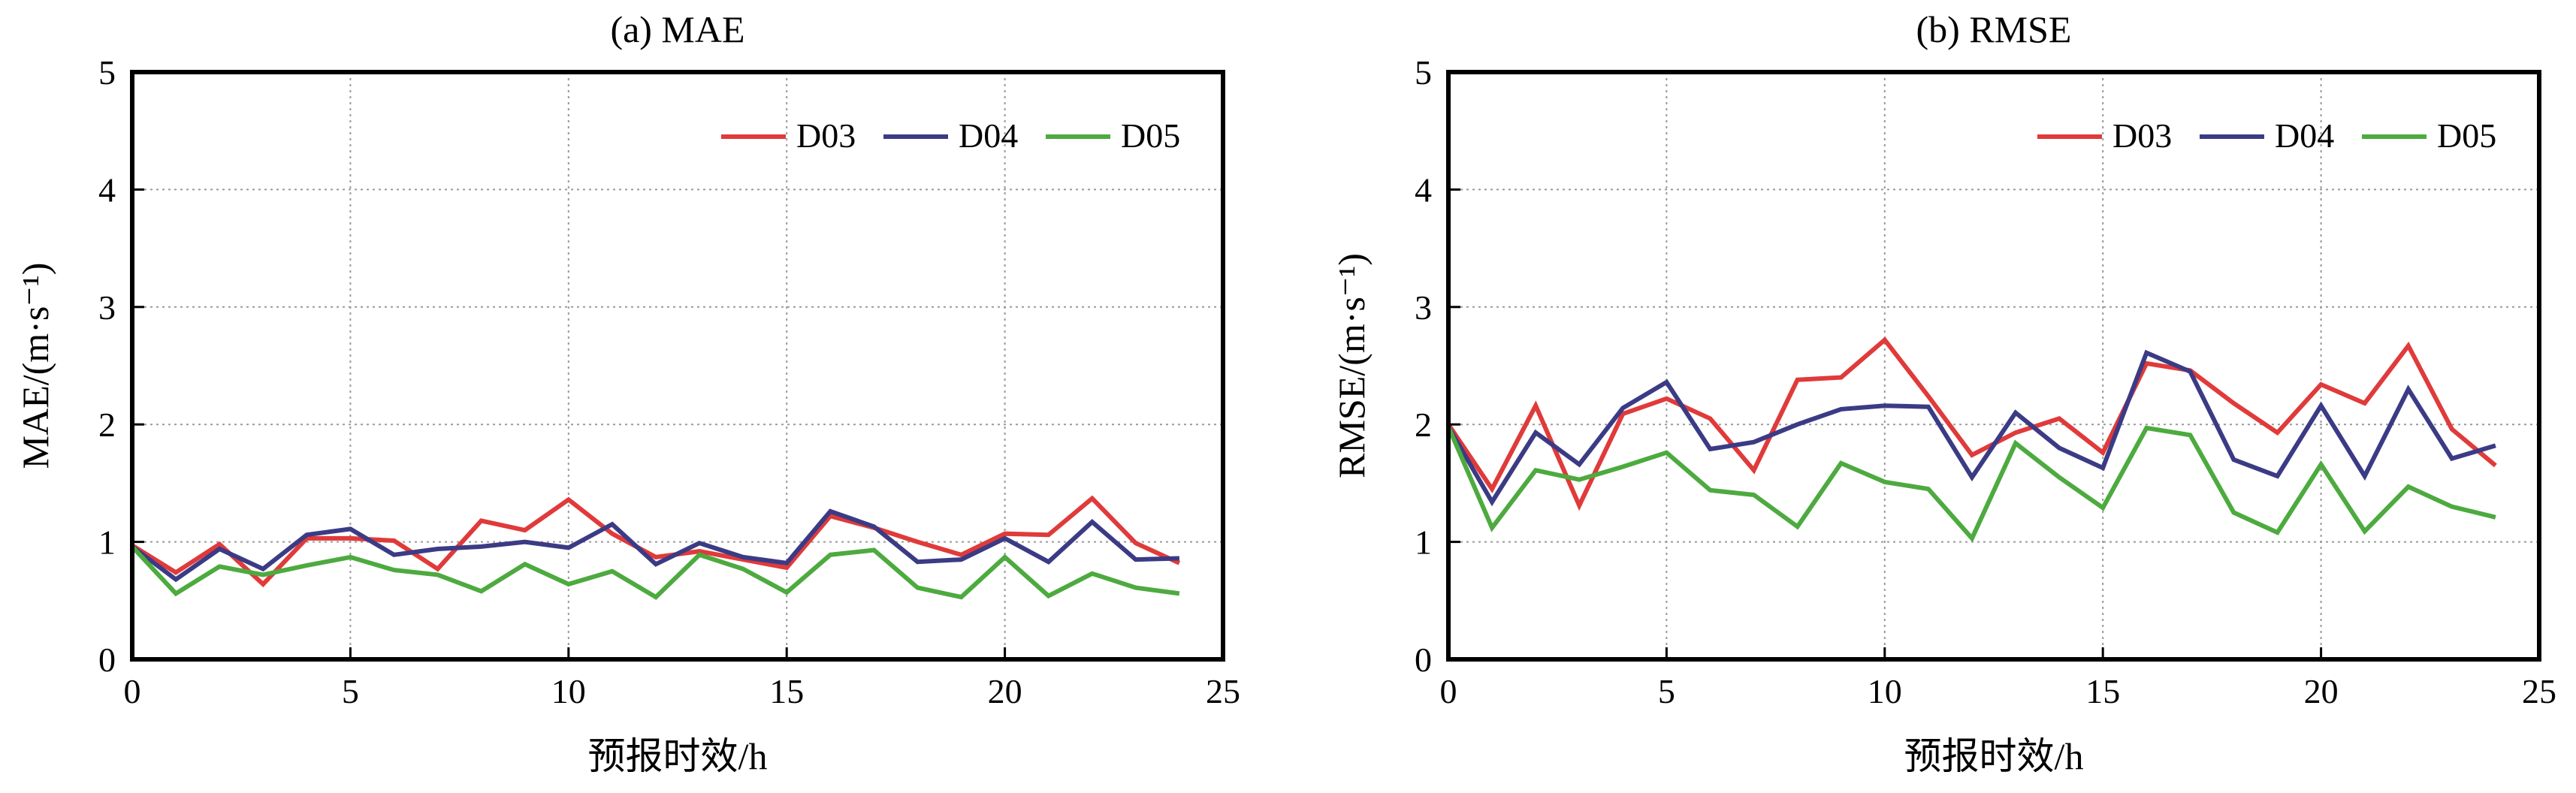 This screenshot has height=793, width=2576. What do you see at coordinates (2102, 691) in the screenshot?
I see `x-tick-label-rmse-3: 15` at bounding box center [2102, 691].